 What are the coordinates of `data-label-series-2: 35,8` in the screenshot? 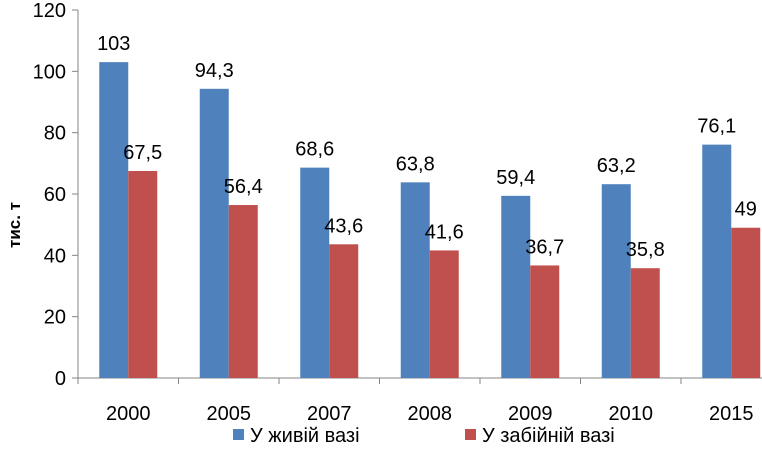 It's located at (645, 250).